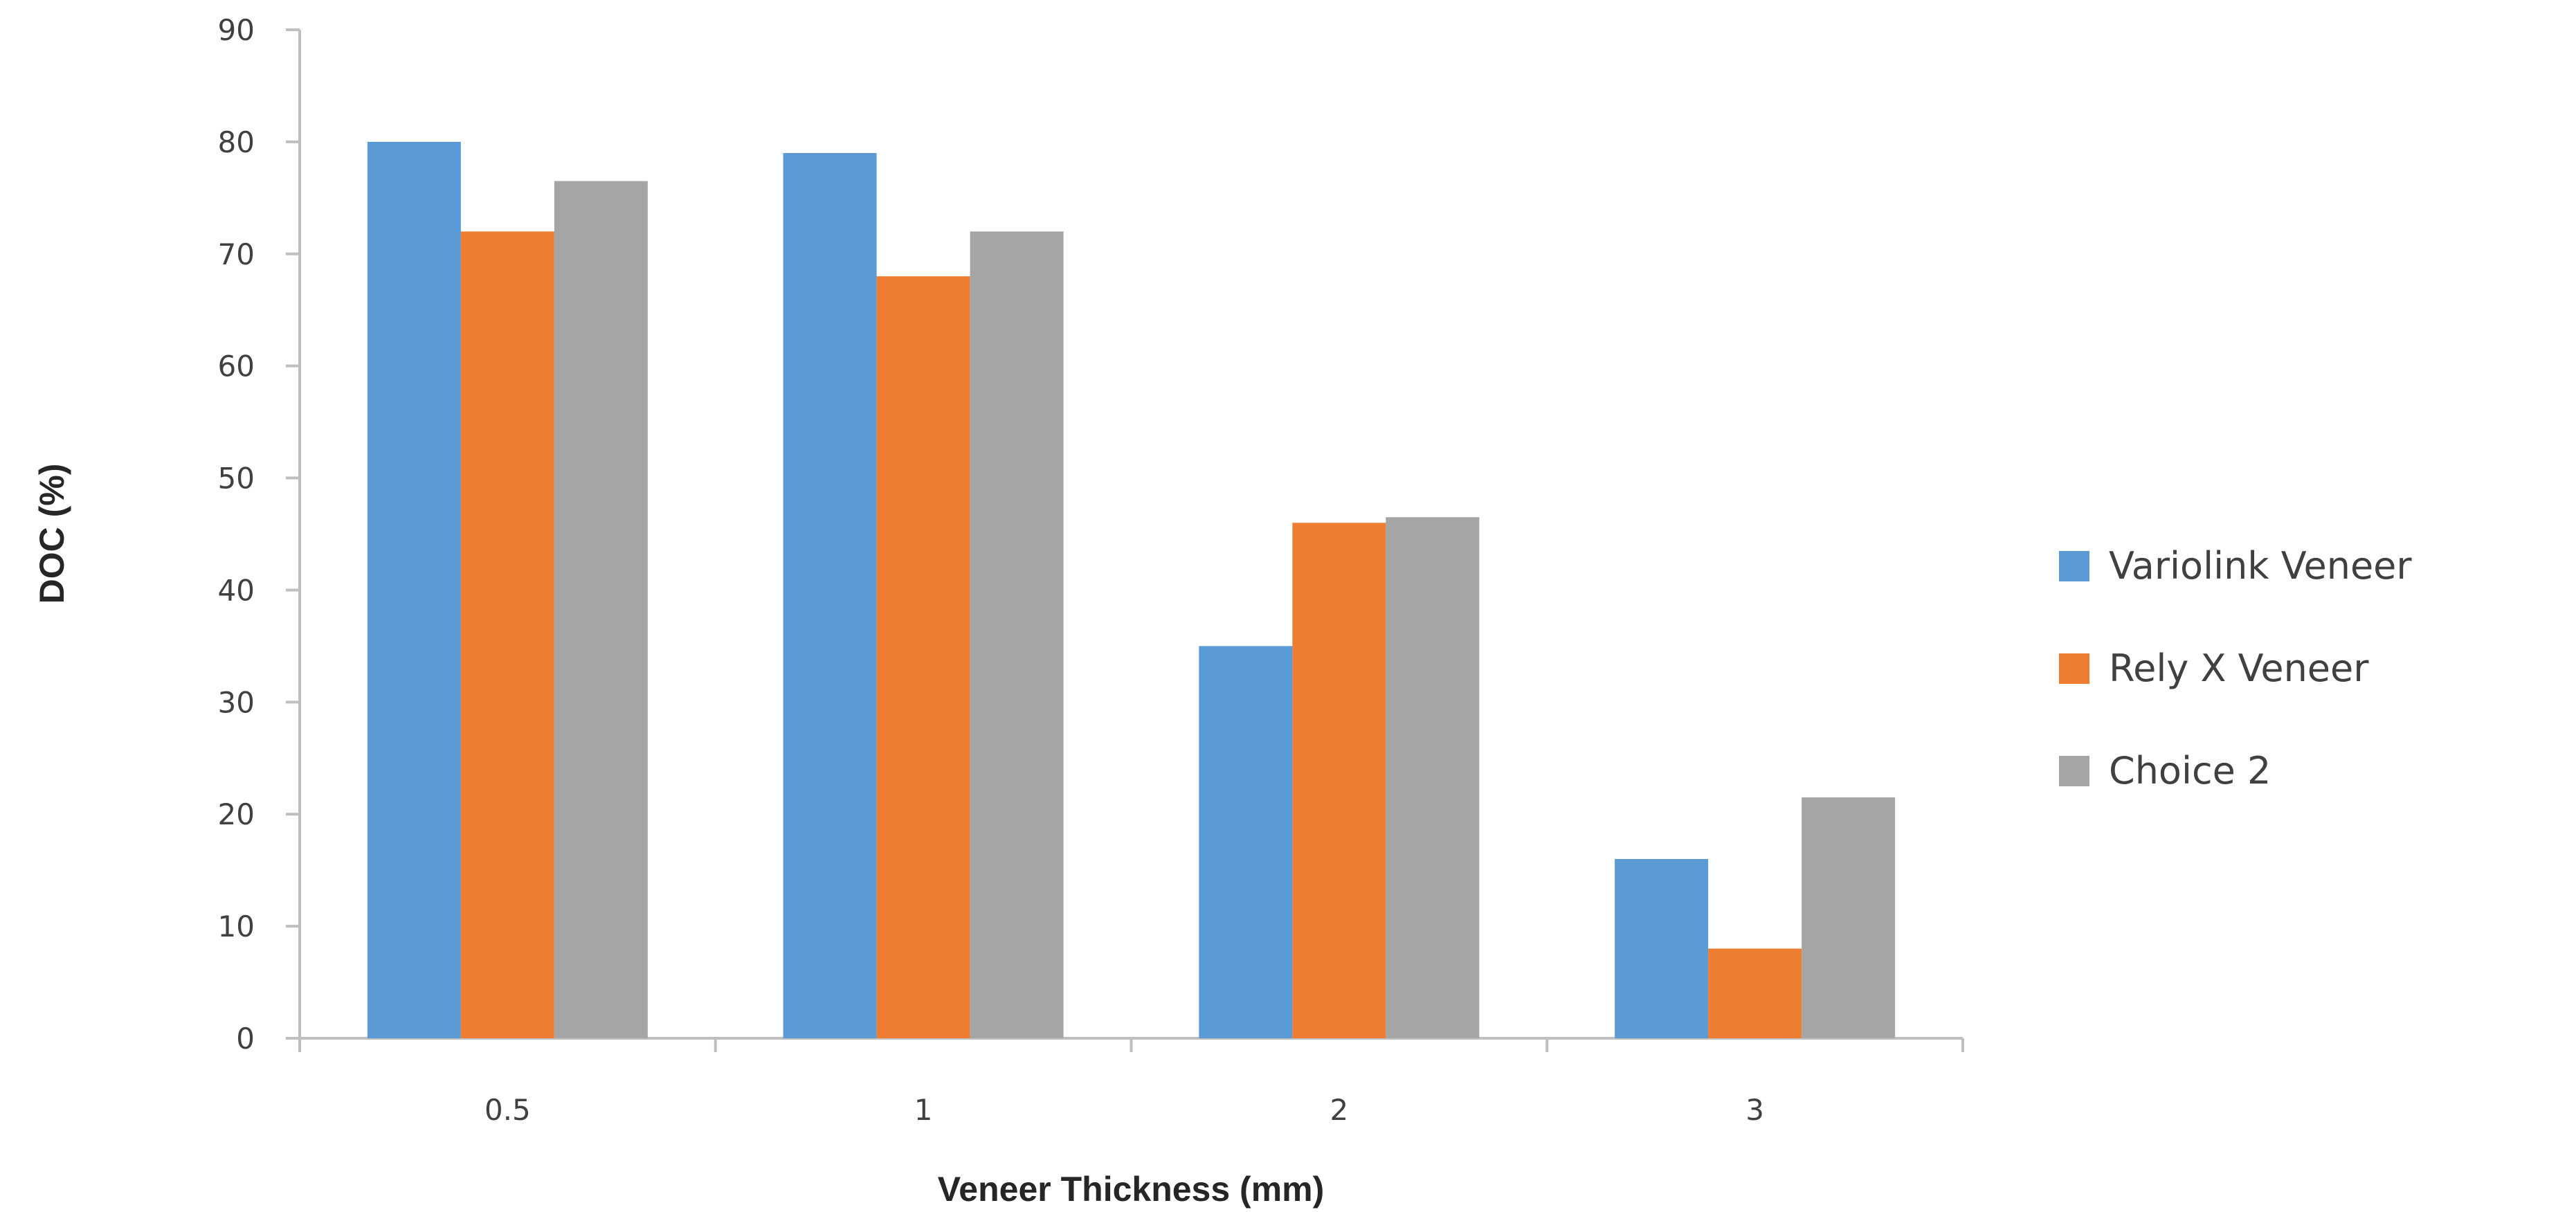 This screenshot has height=1212, width=2576. Describe the element at coordinates (2239, 668) in the screenshot. I see `legend-label: Rely X Veneer` at that location.